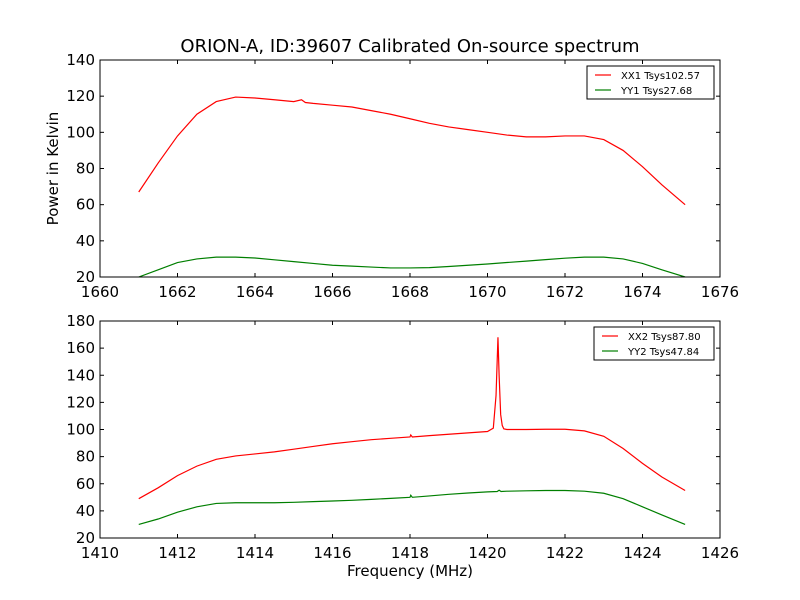 The height and width of the screenshot is (600, 800). I want to click on x-tick-label: 1422, so click(565, 553).